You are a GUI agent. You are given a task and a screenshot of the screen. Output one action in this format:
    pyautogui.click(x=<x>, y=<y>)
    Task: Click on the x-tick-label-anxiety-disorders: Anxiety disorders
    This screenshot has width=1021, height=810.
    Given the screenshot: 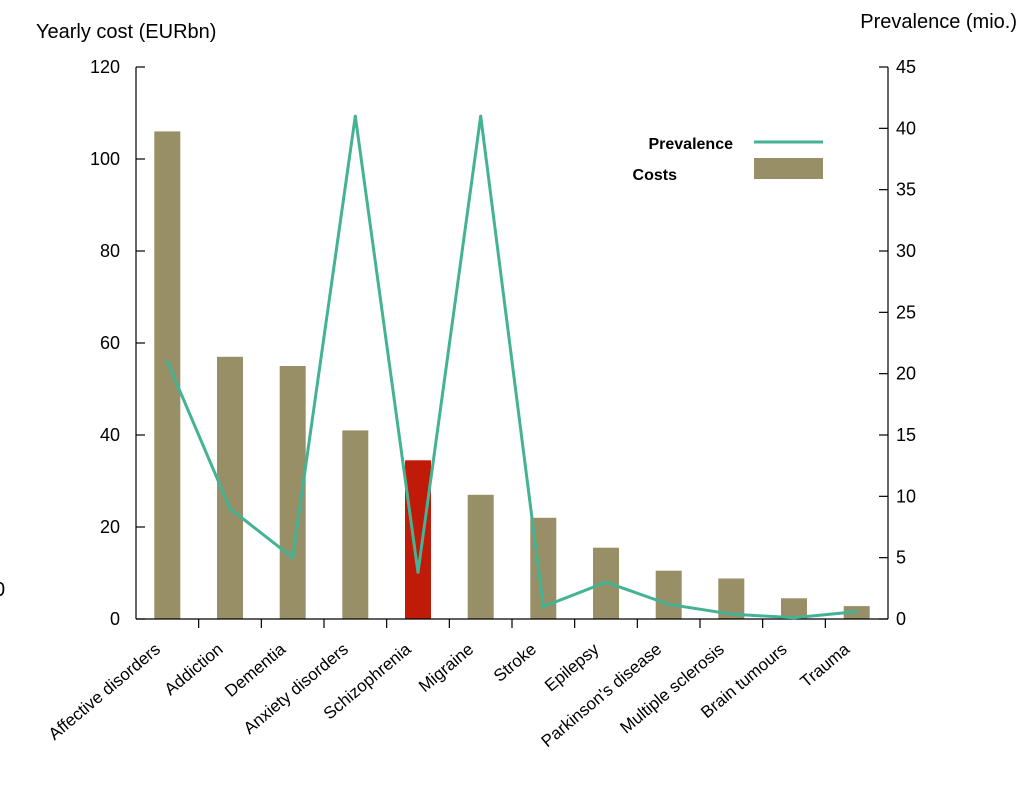 What is the action you would take?
    pyautogui.click(x=296, y=689)
    